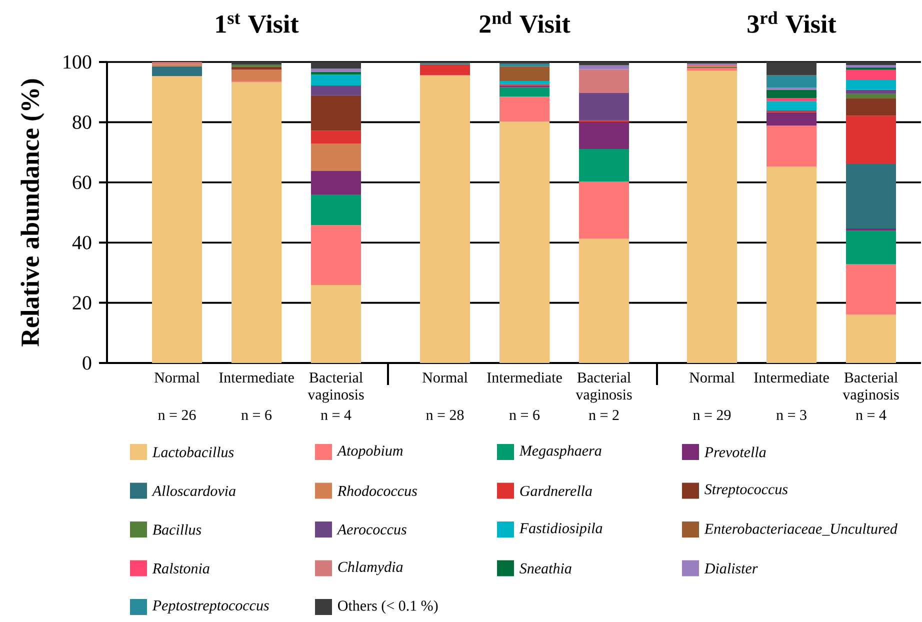 The height and width of the screenshot is (622, 922). I want to click on y-axis-title: Relative abundance (%), so click(32, 212).